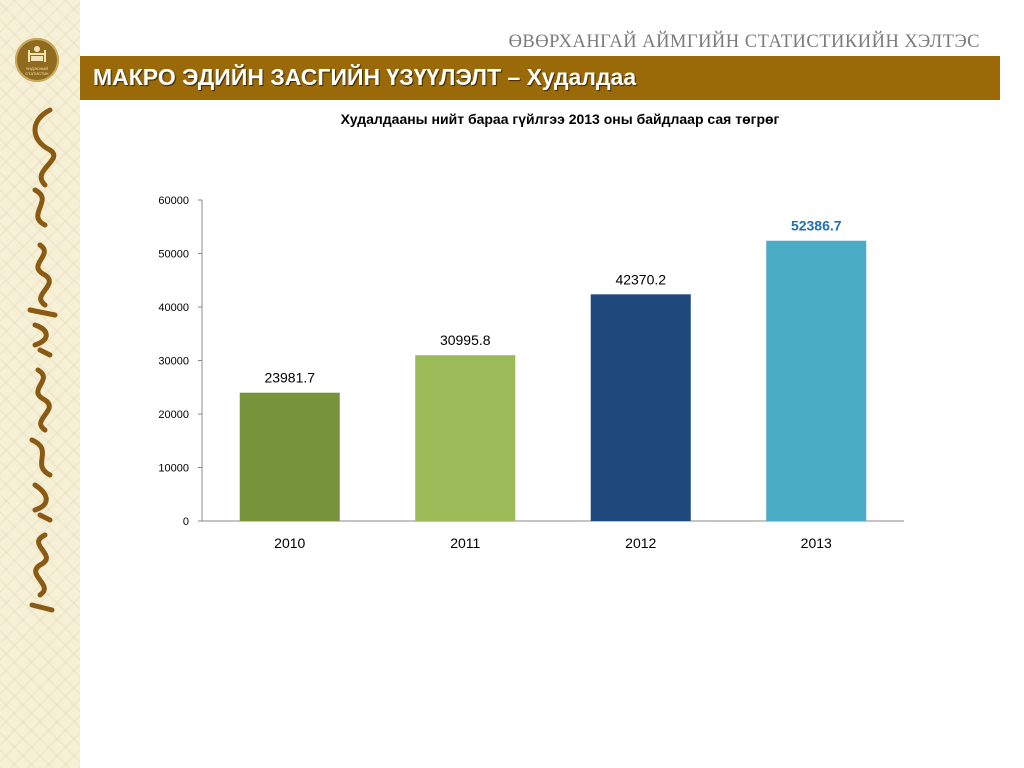 This screenshot has height=768, width=1024. I want to click on statistics-emblem-icon: ҮНДЭСНИЙ СТАТИСТИК, so click(37, 60).